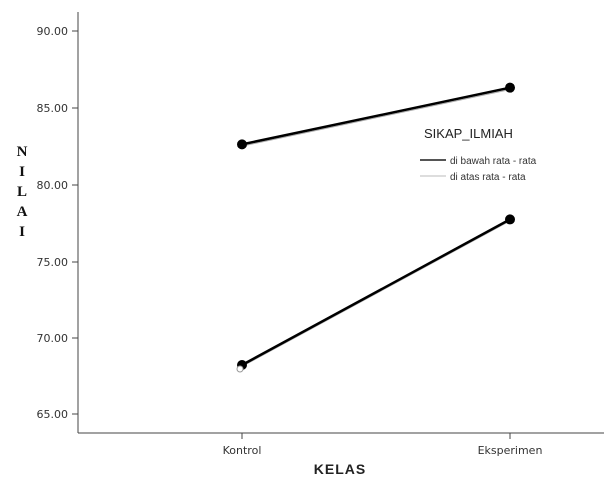 The image size is (614, 479). Describe the element at coordinates (53, 414) in the screenshot. I see `y-tick-label-65: 65.00` at that location.